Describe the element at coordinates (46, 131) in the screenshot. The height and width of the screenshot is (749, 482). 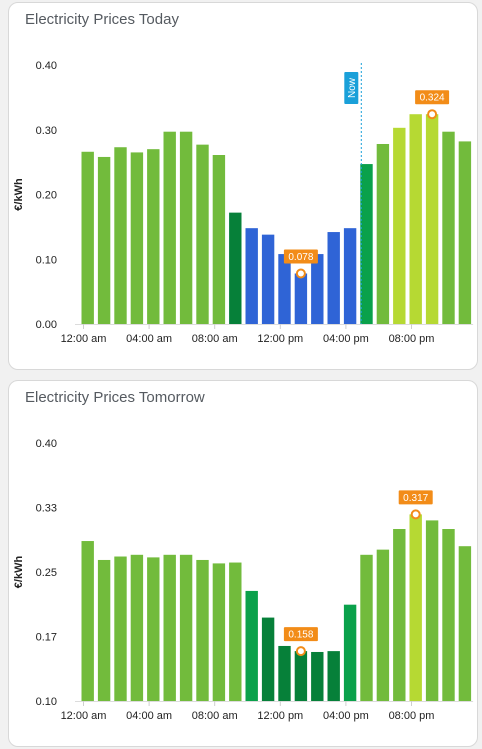
I see `y-tick-label: 0.30` at that location.